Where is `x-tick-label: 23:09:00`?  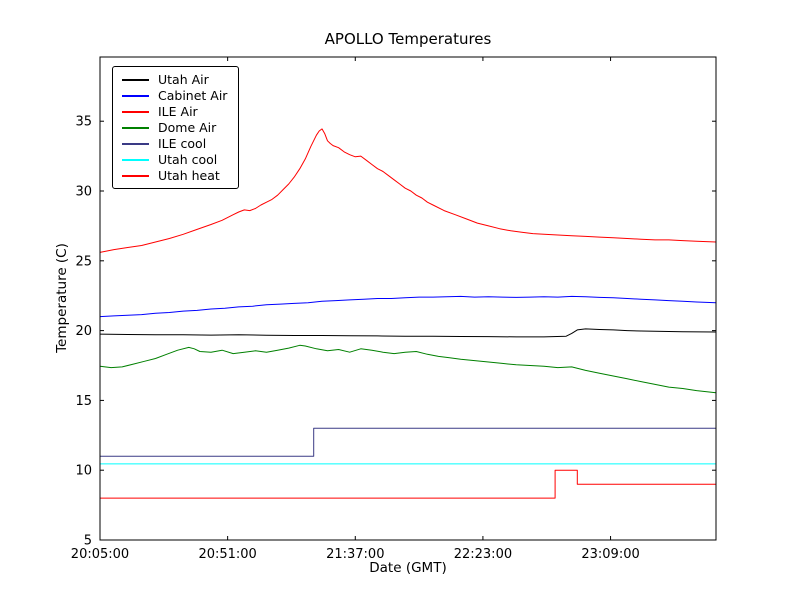 x-tick-label: 23:09:00 is located at coordinates (610, 554).